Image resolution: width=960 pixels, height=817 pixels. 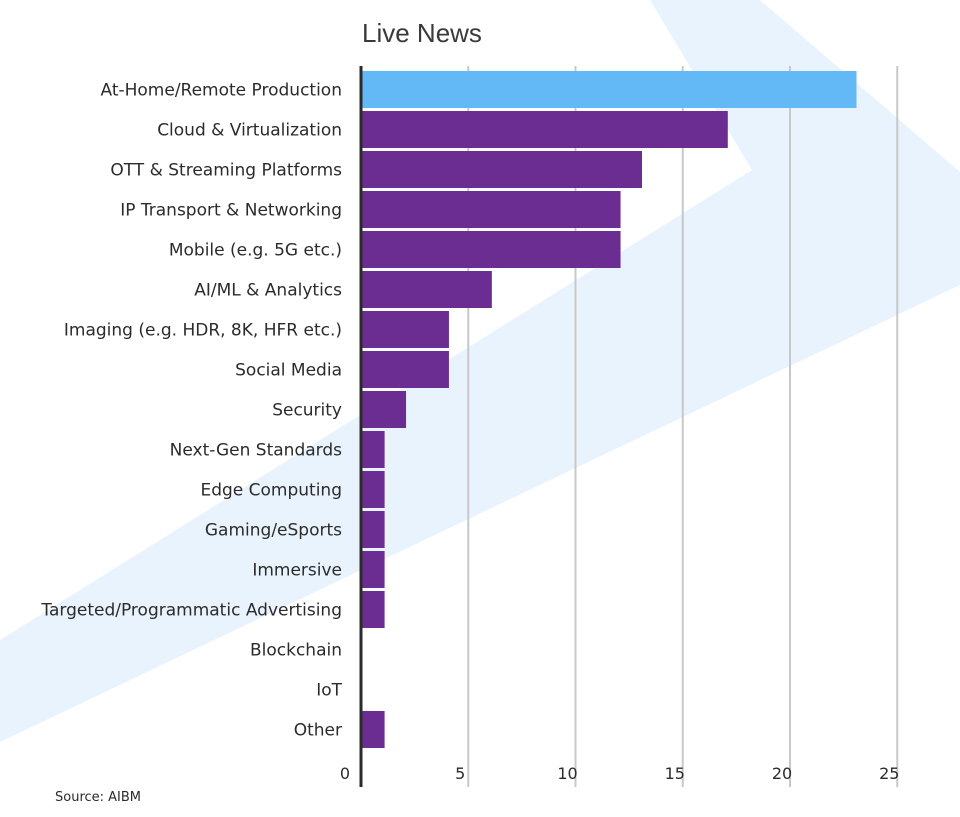 I want to click on chart-title: Live News, so click(x=422, y=33).